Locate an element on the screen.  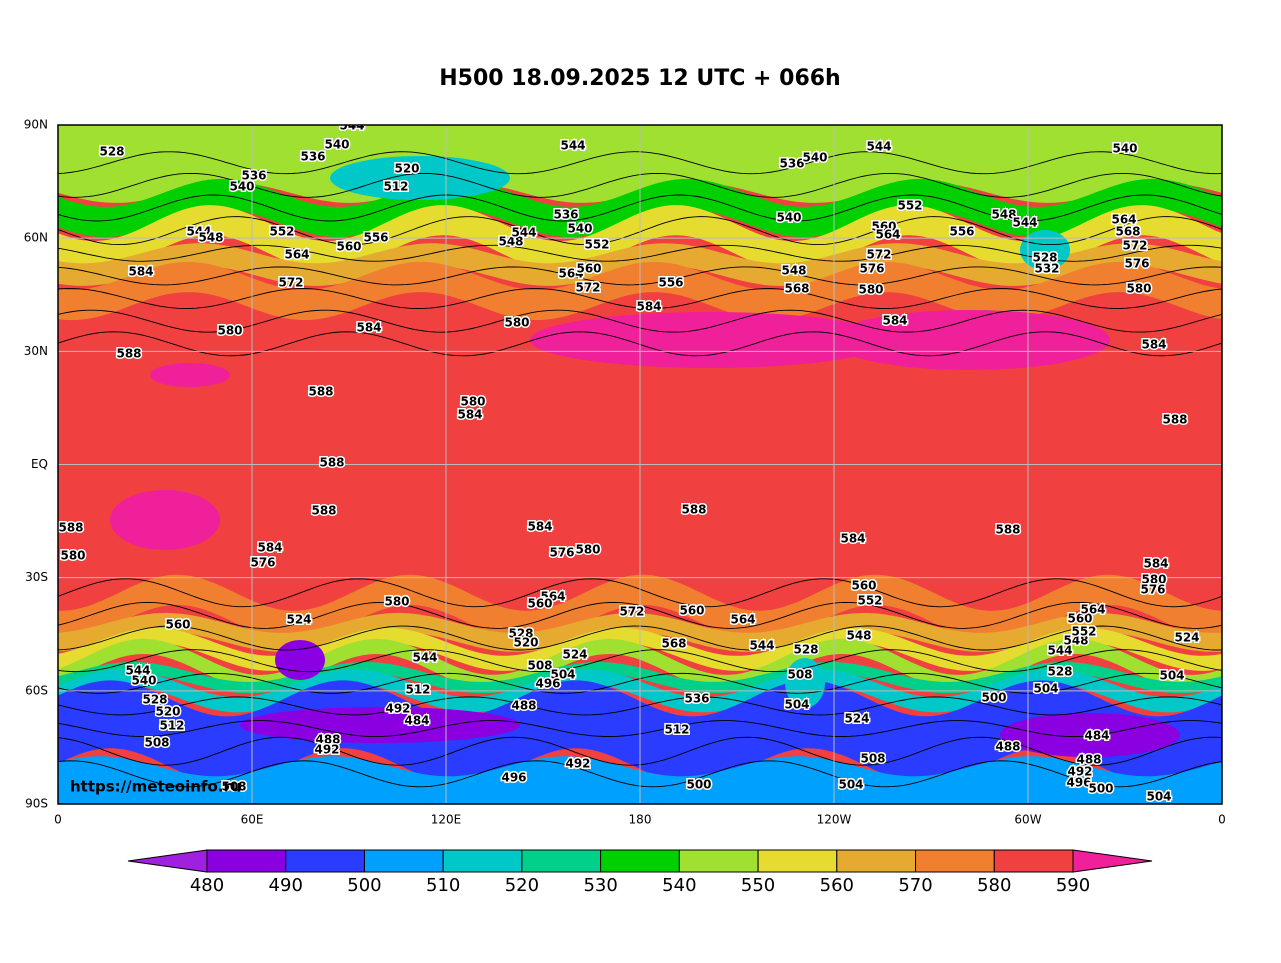
colorbar-label: 490 is located at coordinates (286, 885).